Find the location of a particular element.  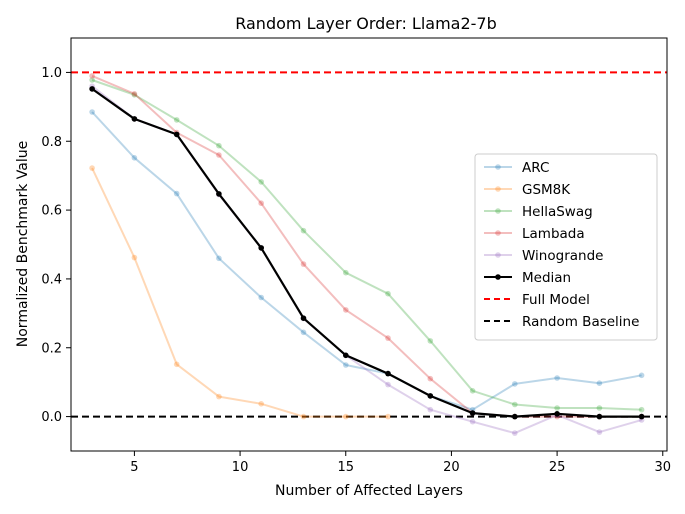

y-tick-label: 0.6 is located at coordinates (51, 211).